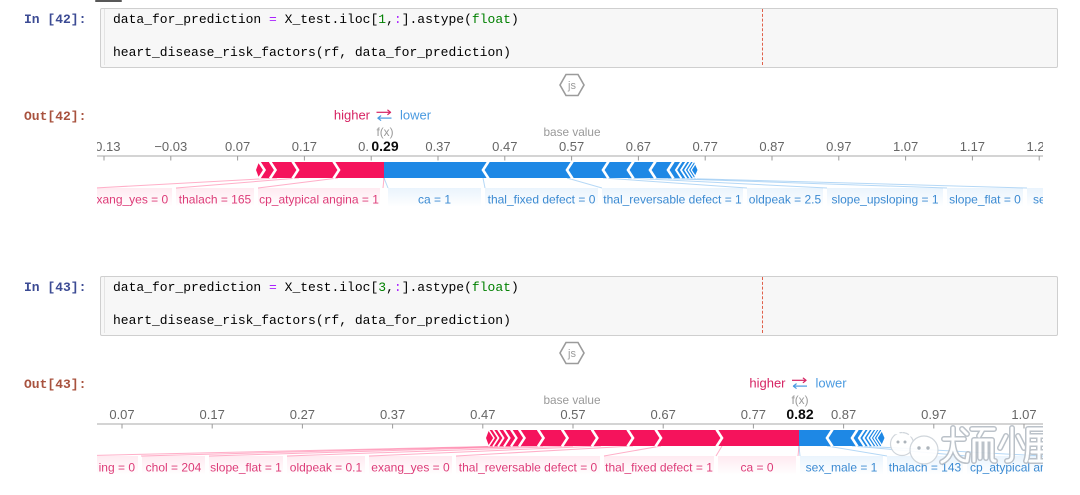 This screenshot has width=1080, height=495. Describe the element at coordinates (174, 468) in the screenshot. I see `svg-text: chol = 204` at that location.